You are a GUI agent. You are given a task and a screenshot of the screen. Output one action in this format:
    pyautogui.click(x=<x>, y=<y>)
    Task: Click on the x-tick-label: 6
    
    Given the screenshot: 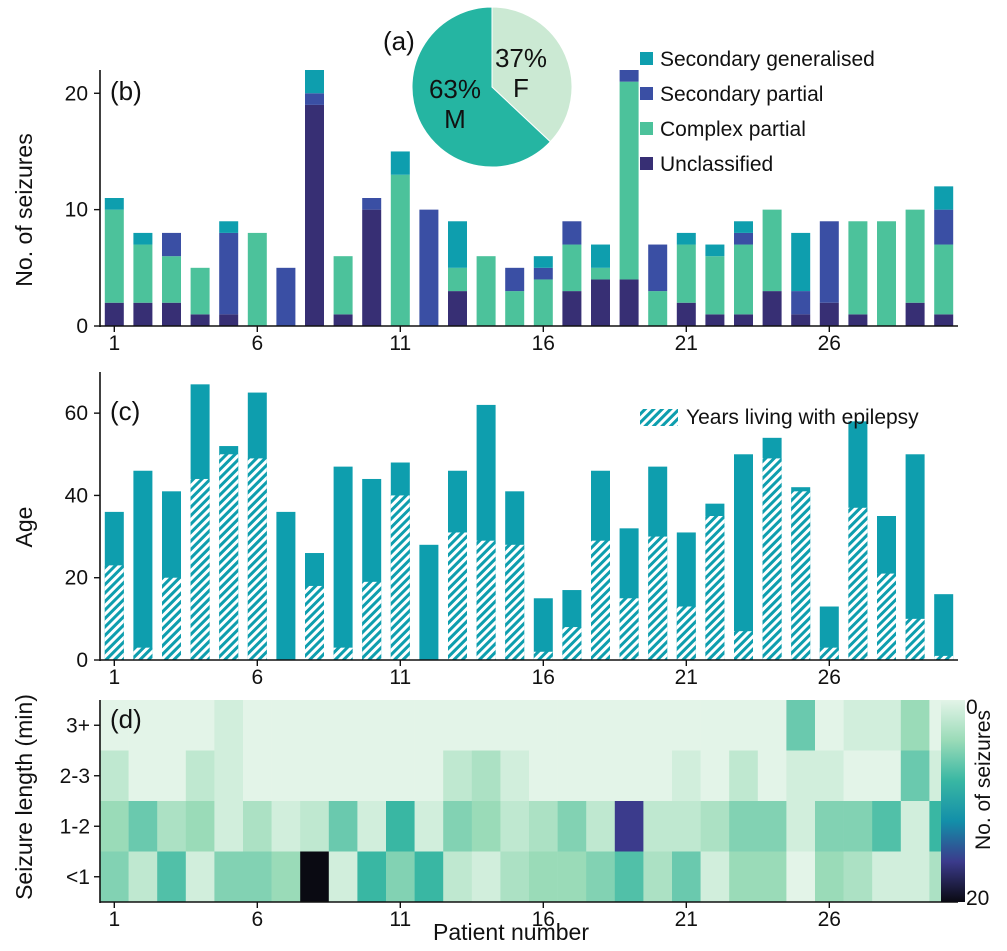 What is the action you would take?
    pyautogui.click(x=257, y=677)
    